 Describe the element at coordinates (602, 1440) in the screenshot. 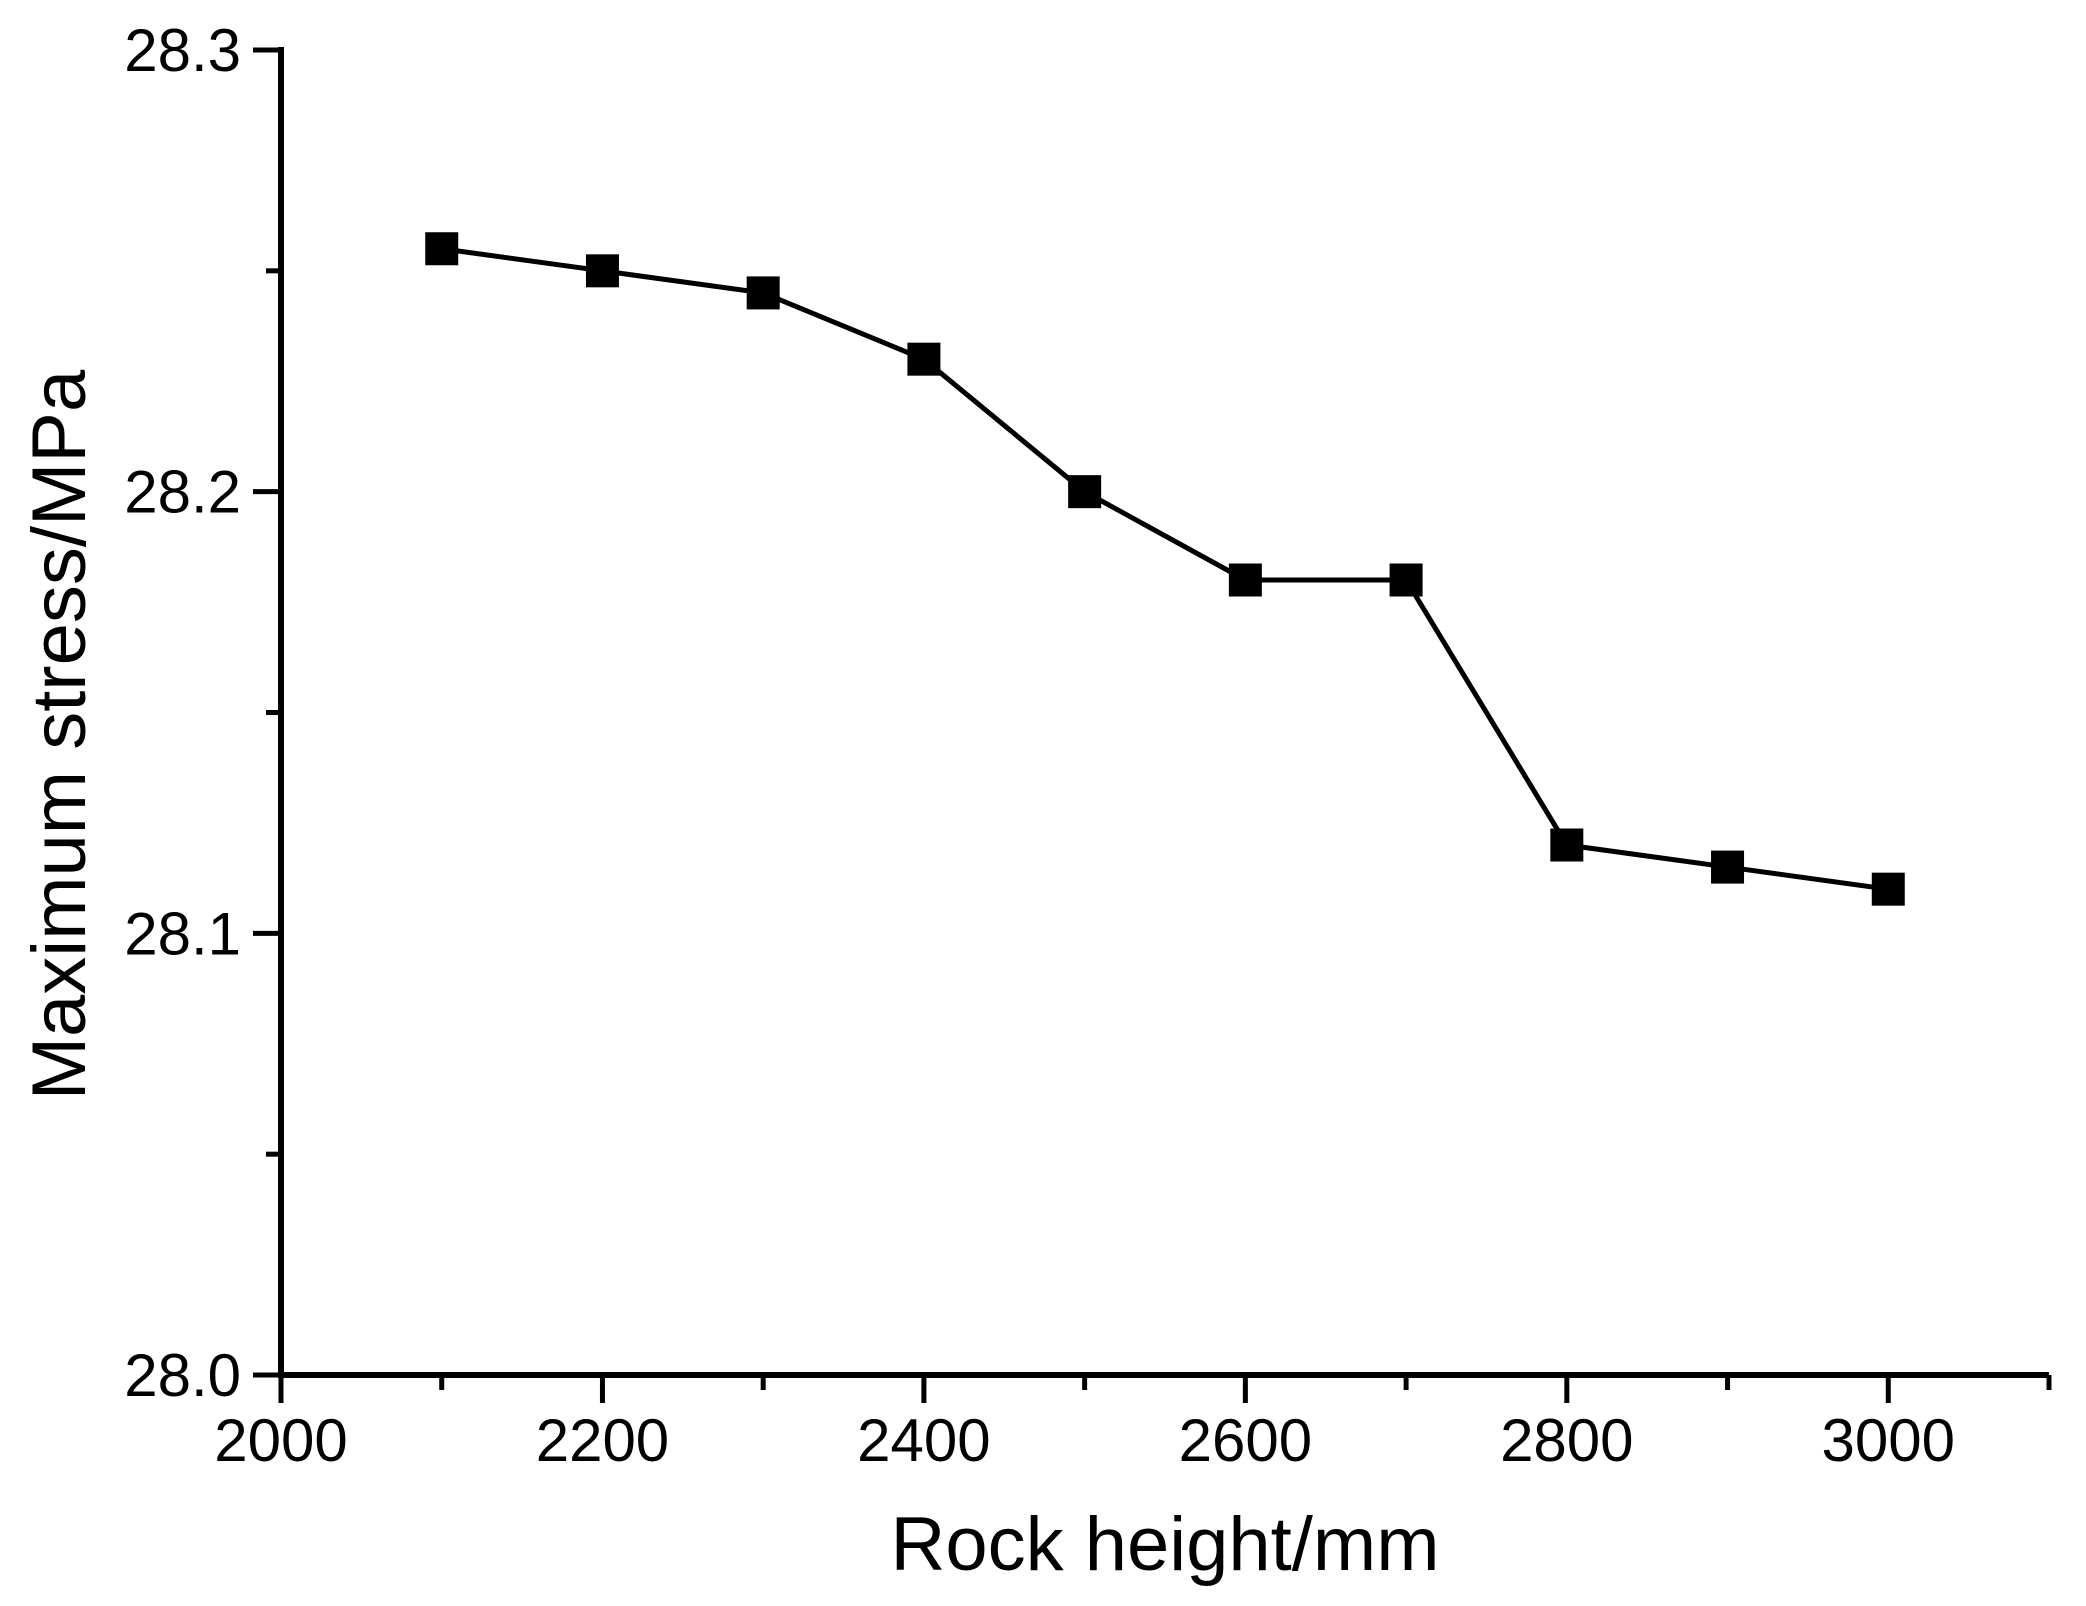

I see `x-tick-label: 2200` at that location.